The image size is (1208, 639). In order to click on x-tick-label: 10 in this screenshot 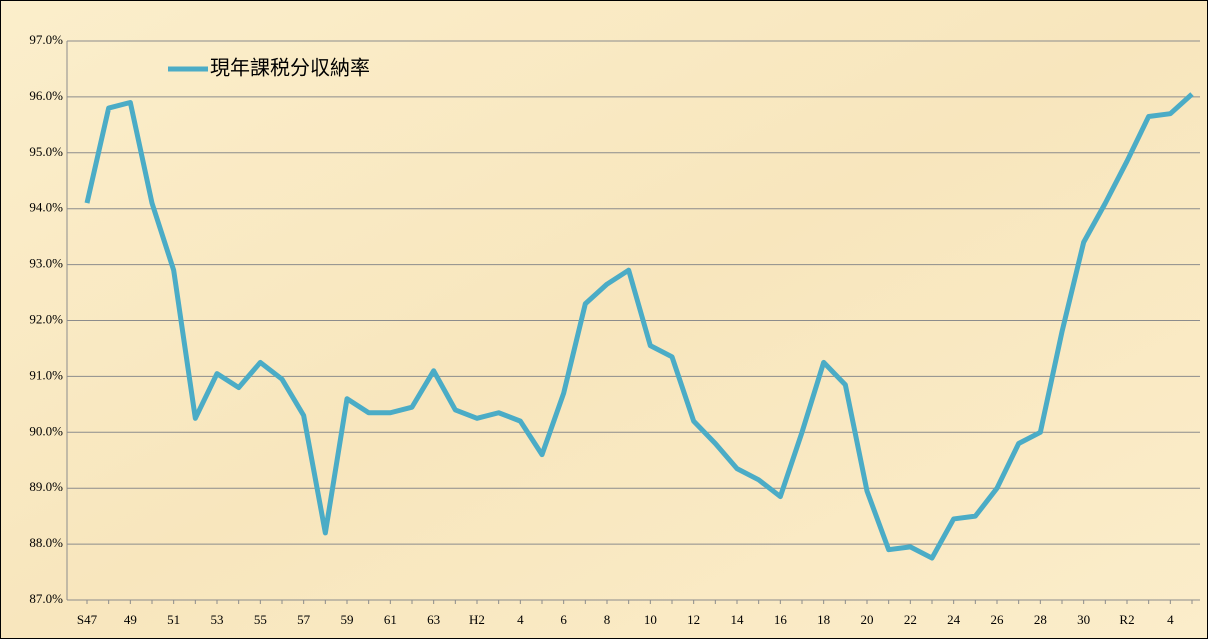, I will do `click(650, 619)`.